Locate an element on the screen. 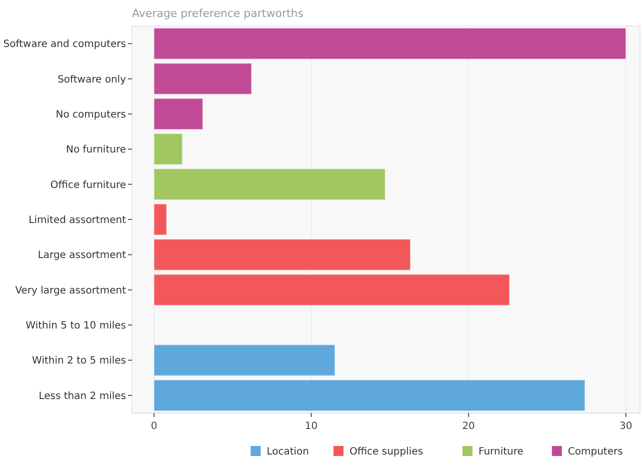 This screenshot has height=460, width=641. legend-label: Computers is located at coordinates (595, 452).